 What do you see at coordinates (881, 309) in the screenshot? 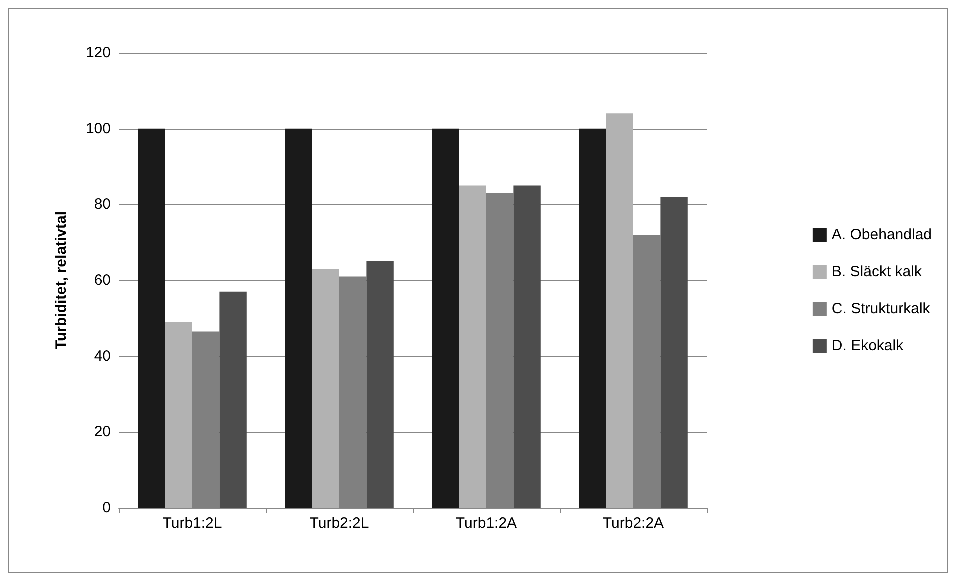
I see `legend-label: C. Strukturkalk` at bounding box center [881, 309].